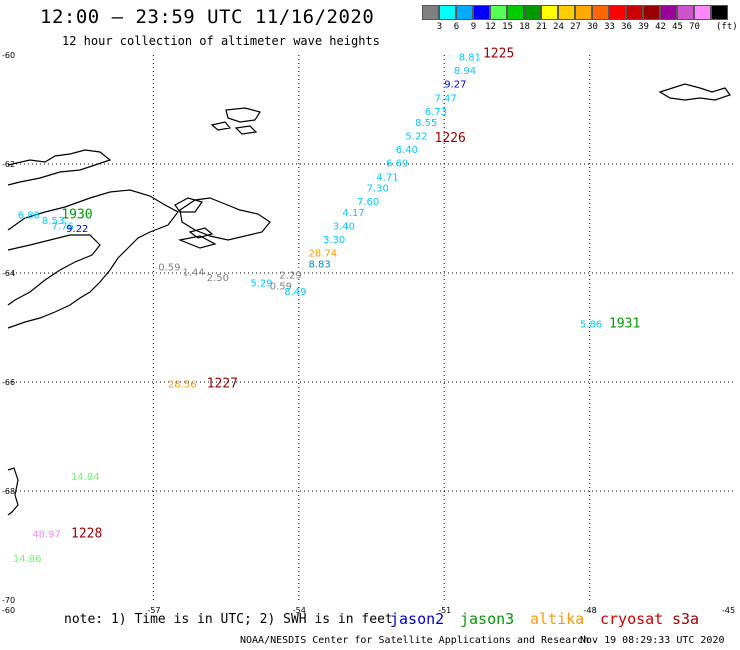 The image size is (740, 650). What do you see at coordinates (694, 27) in the screenshot?
I see `legend-label: 70` at bounding box center [694, 27].